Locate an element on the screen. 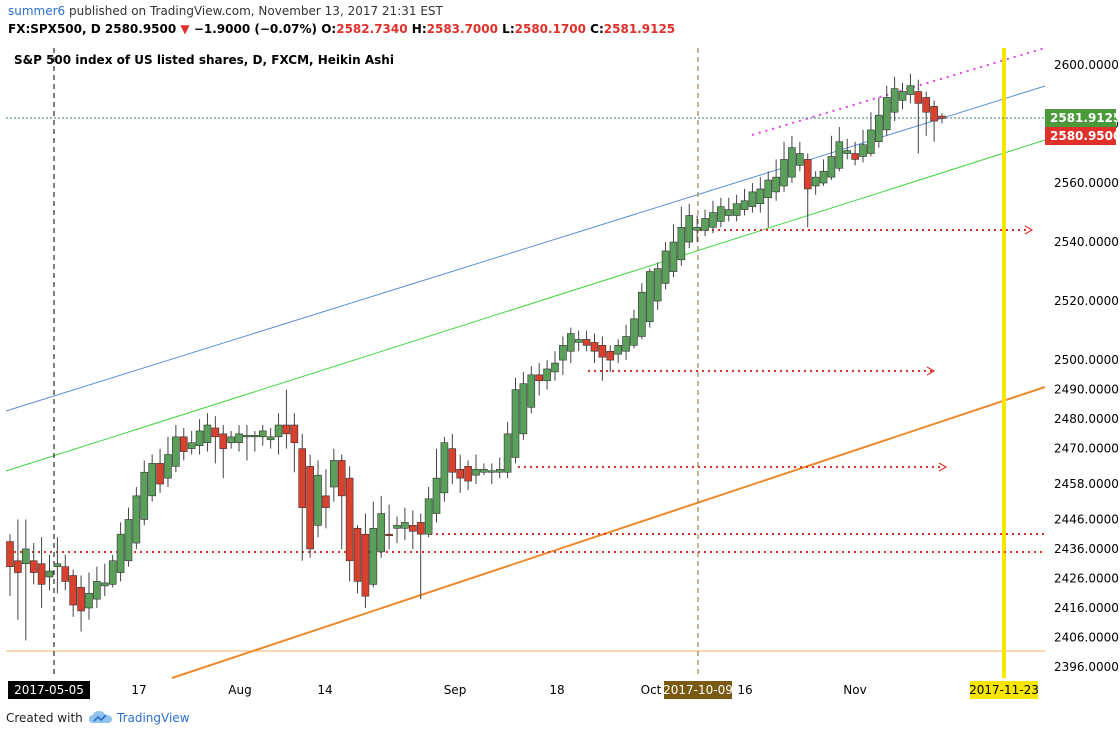 The image size is (1120, 736). y-tick-label: 2470.0000 is located at coordinates (1086, 449).